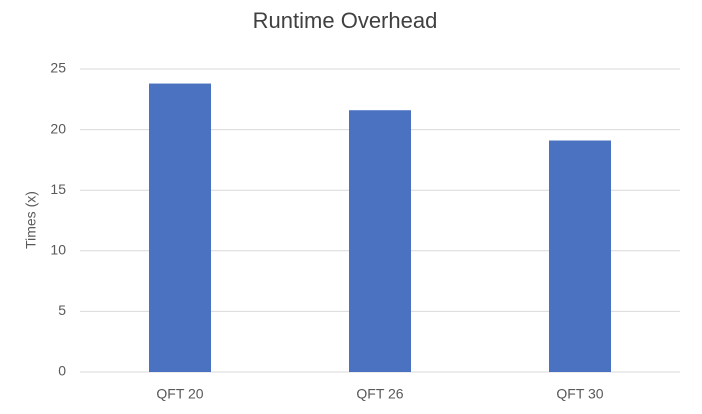 Image resolution: width=702 pixels, height=414 pixels. Describe the element at coordinates (62, 371) in the screenshot. I see `y-tick-label: 0` at that location.